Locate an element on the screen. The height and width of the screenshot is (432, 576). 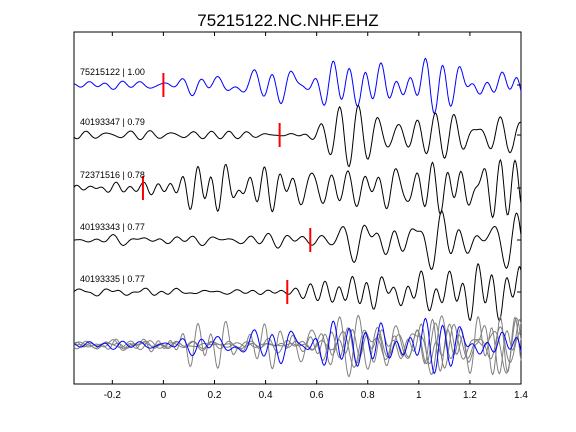
x-tick-label: 0.8 is located at coordinates (368, 395).